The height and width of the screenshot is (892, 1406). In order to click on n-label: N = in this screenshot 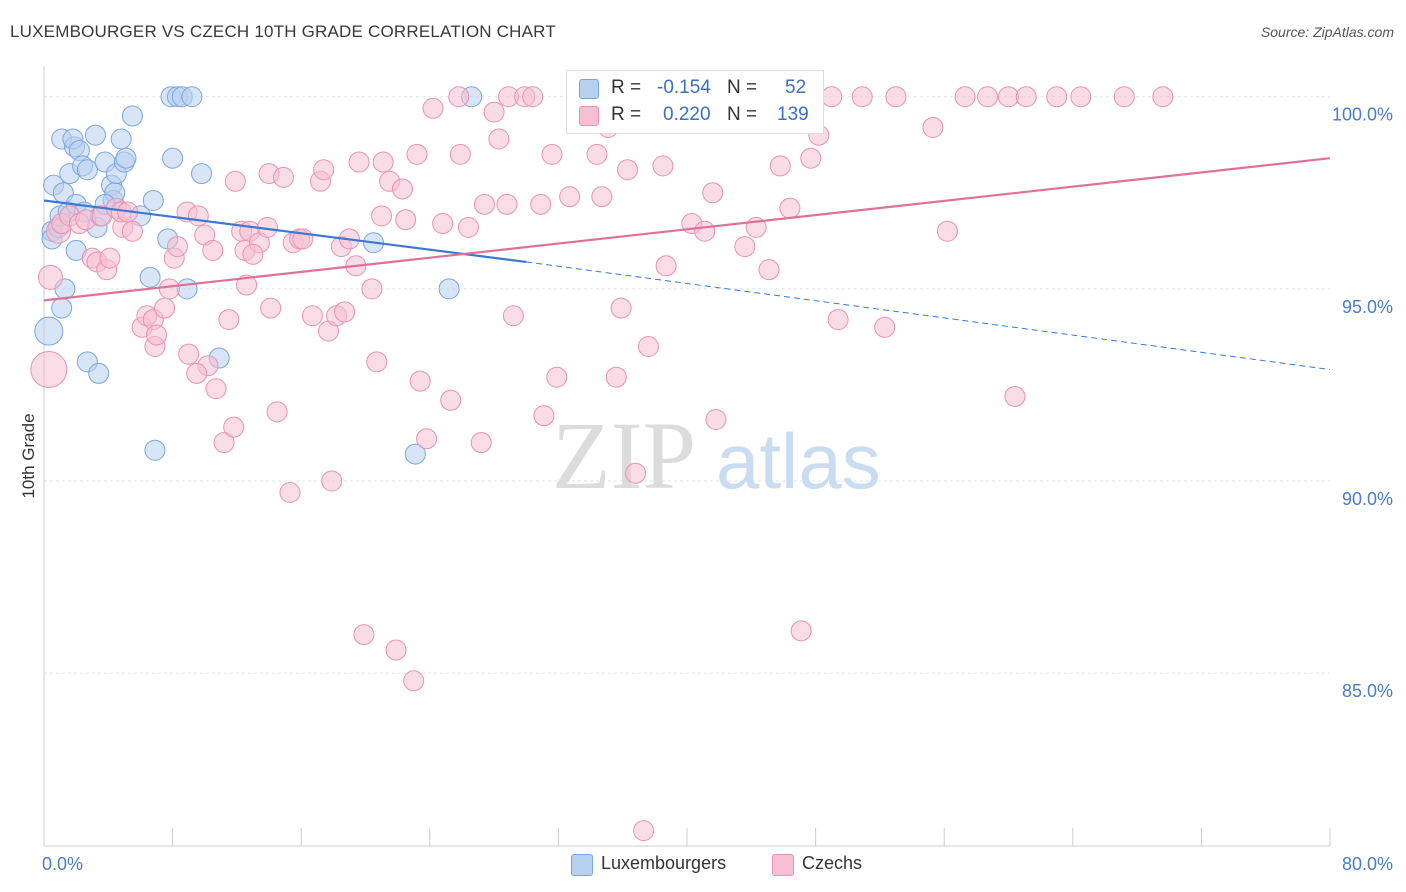, I will do `click(742, 87)`.